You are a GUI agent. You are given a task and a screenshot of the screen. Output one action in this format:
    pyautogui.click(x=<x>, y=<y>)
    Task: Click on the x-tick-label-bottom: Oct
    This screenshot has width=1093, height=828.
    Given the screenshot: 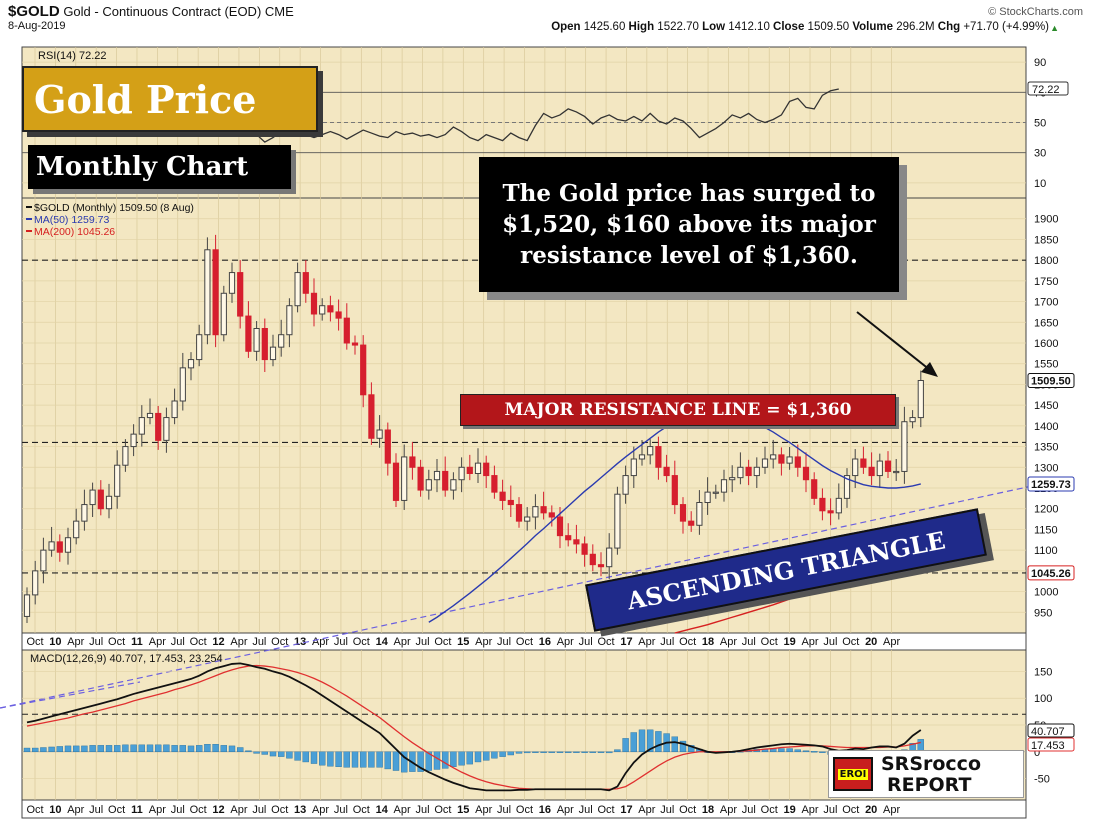 What is the action you would take?
    pyautogui.click(x=606, y=810)
    